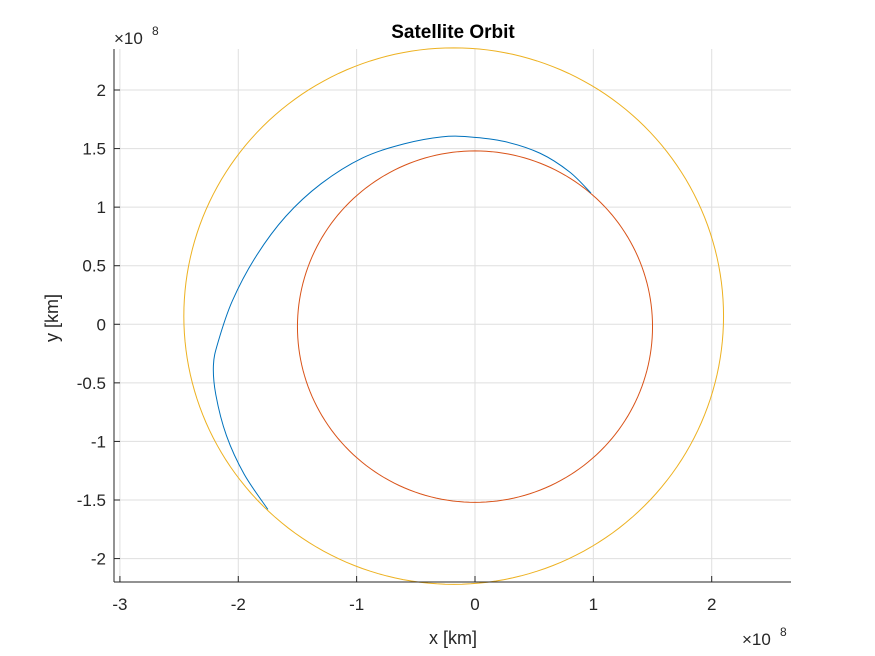  Describe the element at coordinates (119, 604) in the screenshot. I see `x-tick-label: -3` at that location.